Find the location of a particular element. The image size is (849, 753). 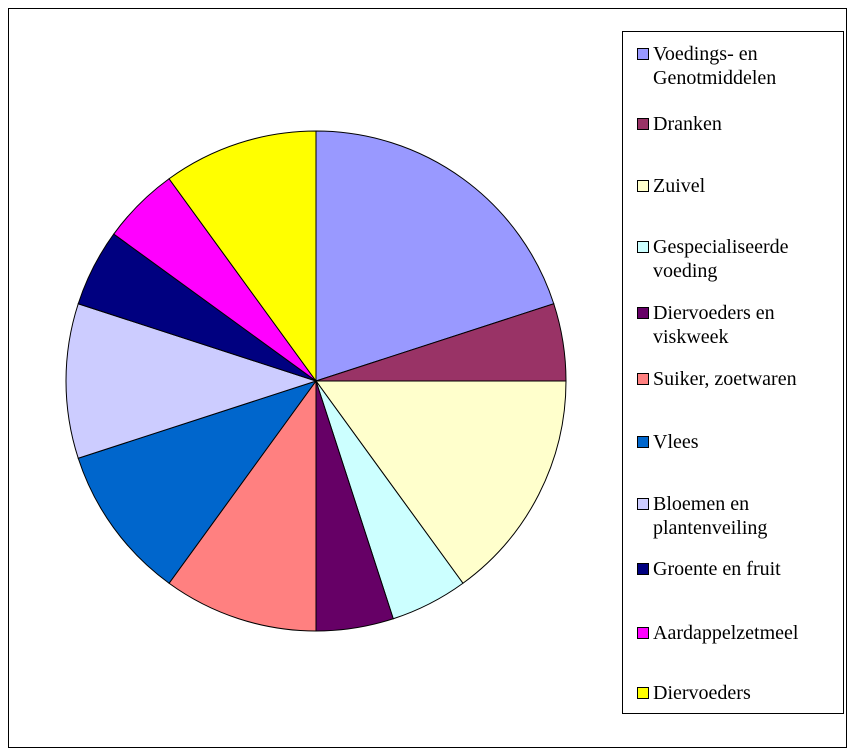

legend-entry: Suiker, zoetwaren is located at coordinates (739, 379).